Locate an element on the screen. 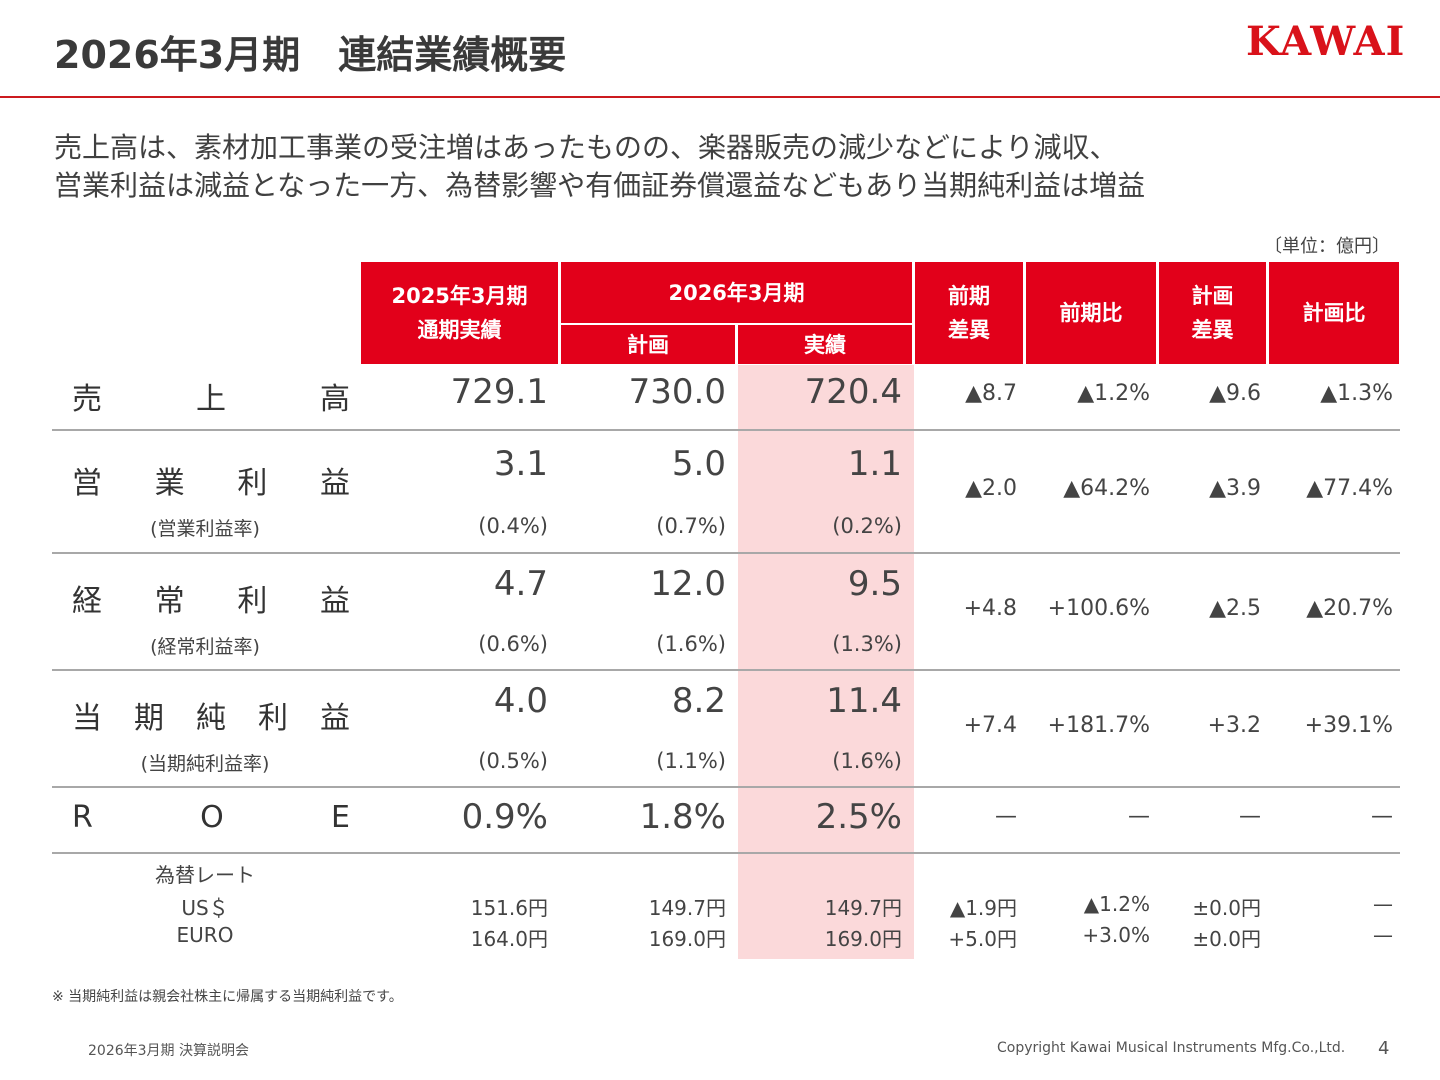  lead-line-1: 売上高は、素材加工事業の受注増はあったものの、楽器販売の減少などにより減収、 is located at coordinates (586, 147).